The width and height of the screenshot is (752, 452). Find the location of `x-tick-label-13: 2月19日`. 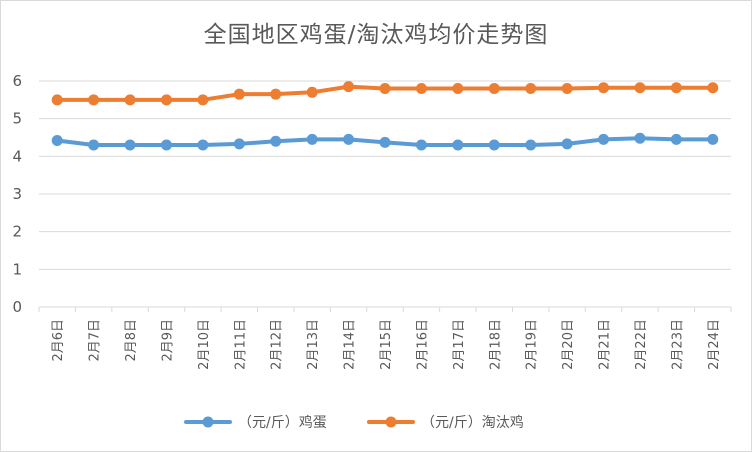

x-tick-label-13: 2月19日 is located at coordinates (532, 344).